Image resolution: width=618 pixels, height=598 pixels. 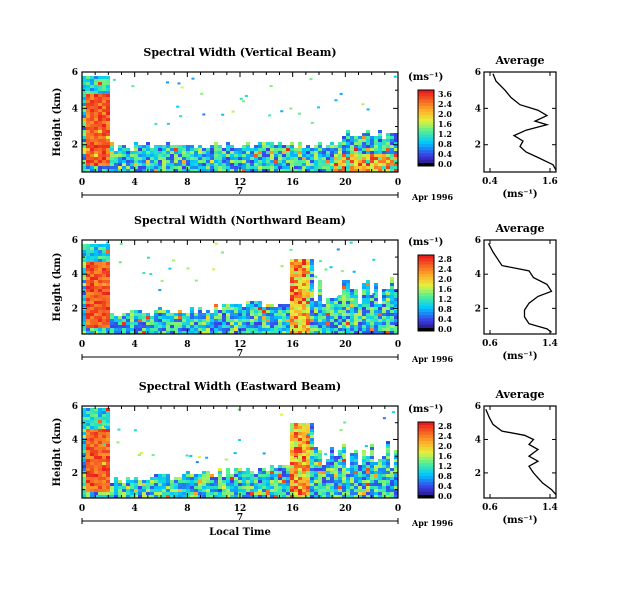 What do you see at coordinates (478, 275) in the screenshot?
I see `profile-y-tick-label: 4` at bounding box center [478, 275].